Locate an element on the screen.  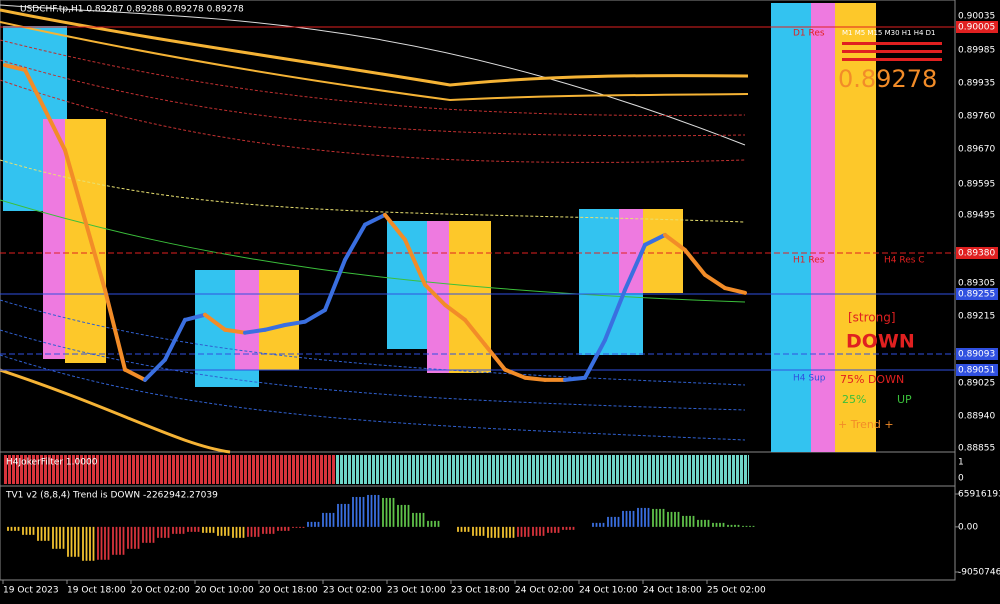
price-tag-label: 0.89093 is located at coordinates (976, 355).